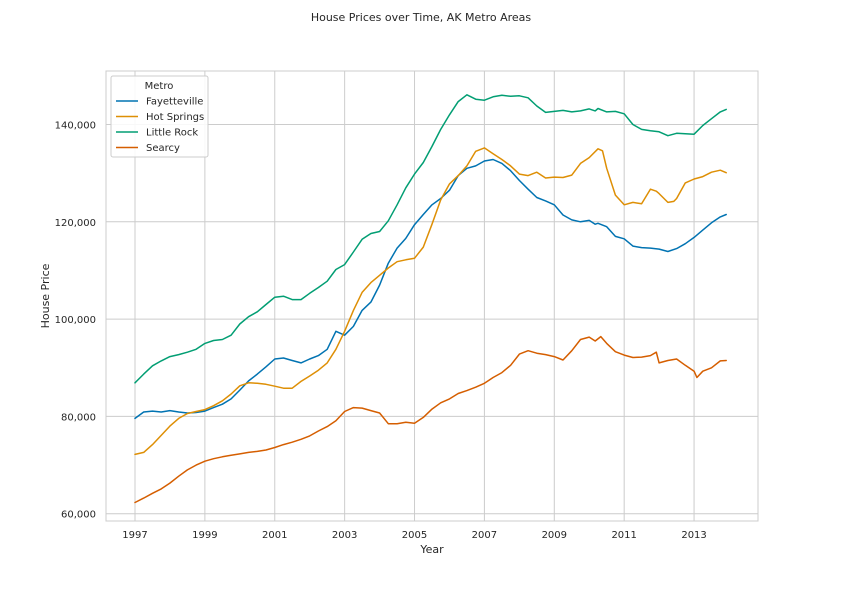 The height and width of the screenshot is (595, 842). Describe the element at coordinates (75, 126) in the screenshot. I see `y-tick-label: 140,000` at that location.